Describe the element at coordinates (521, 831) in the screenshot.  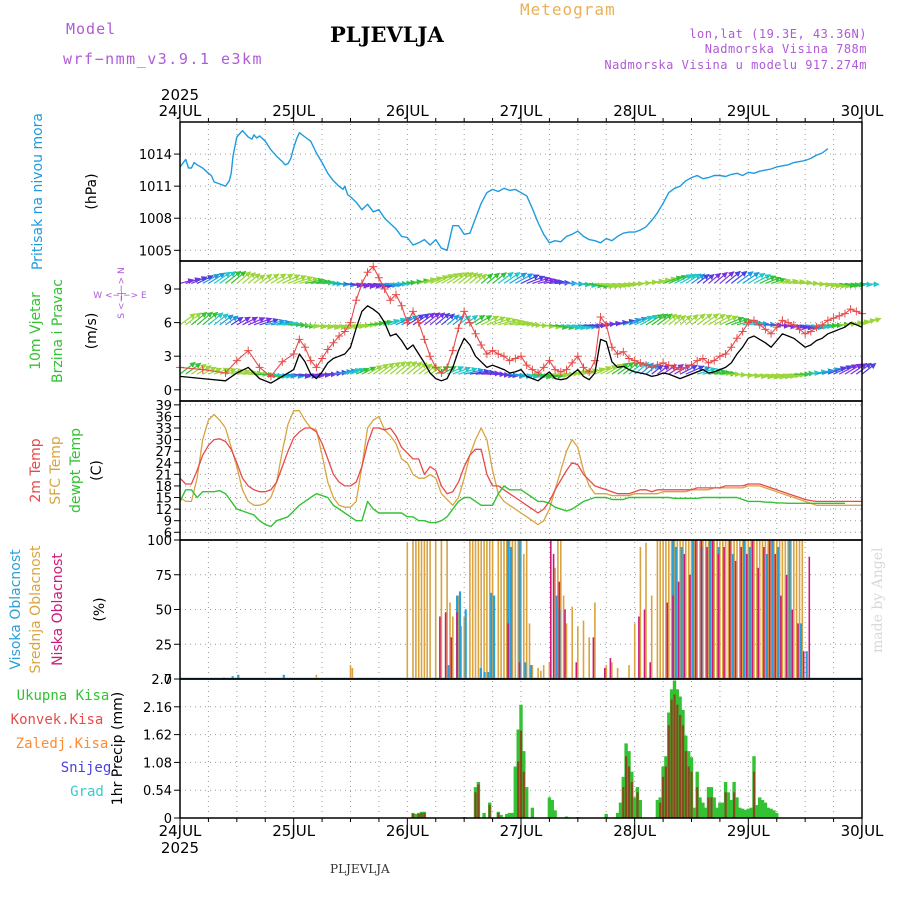
I see `x-date-label: 27JUL` at that location.